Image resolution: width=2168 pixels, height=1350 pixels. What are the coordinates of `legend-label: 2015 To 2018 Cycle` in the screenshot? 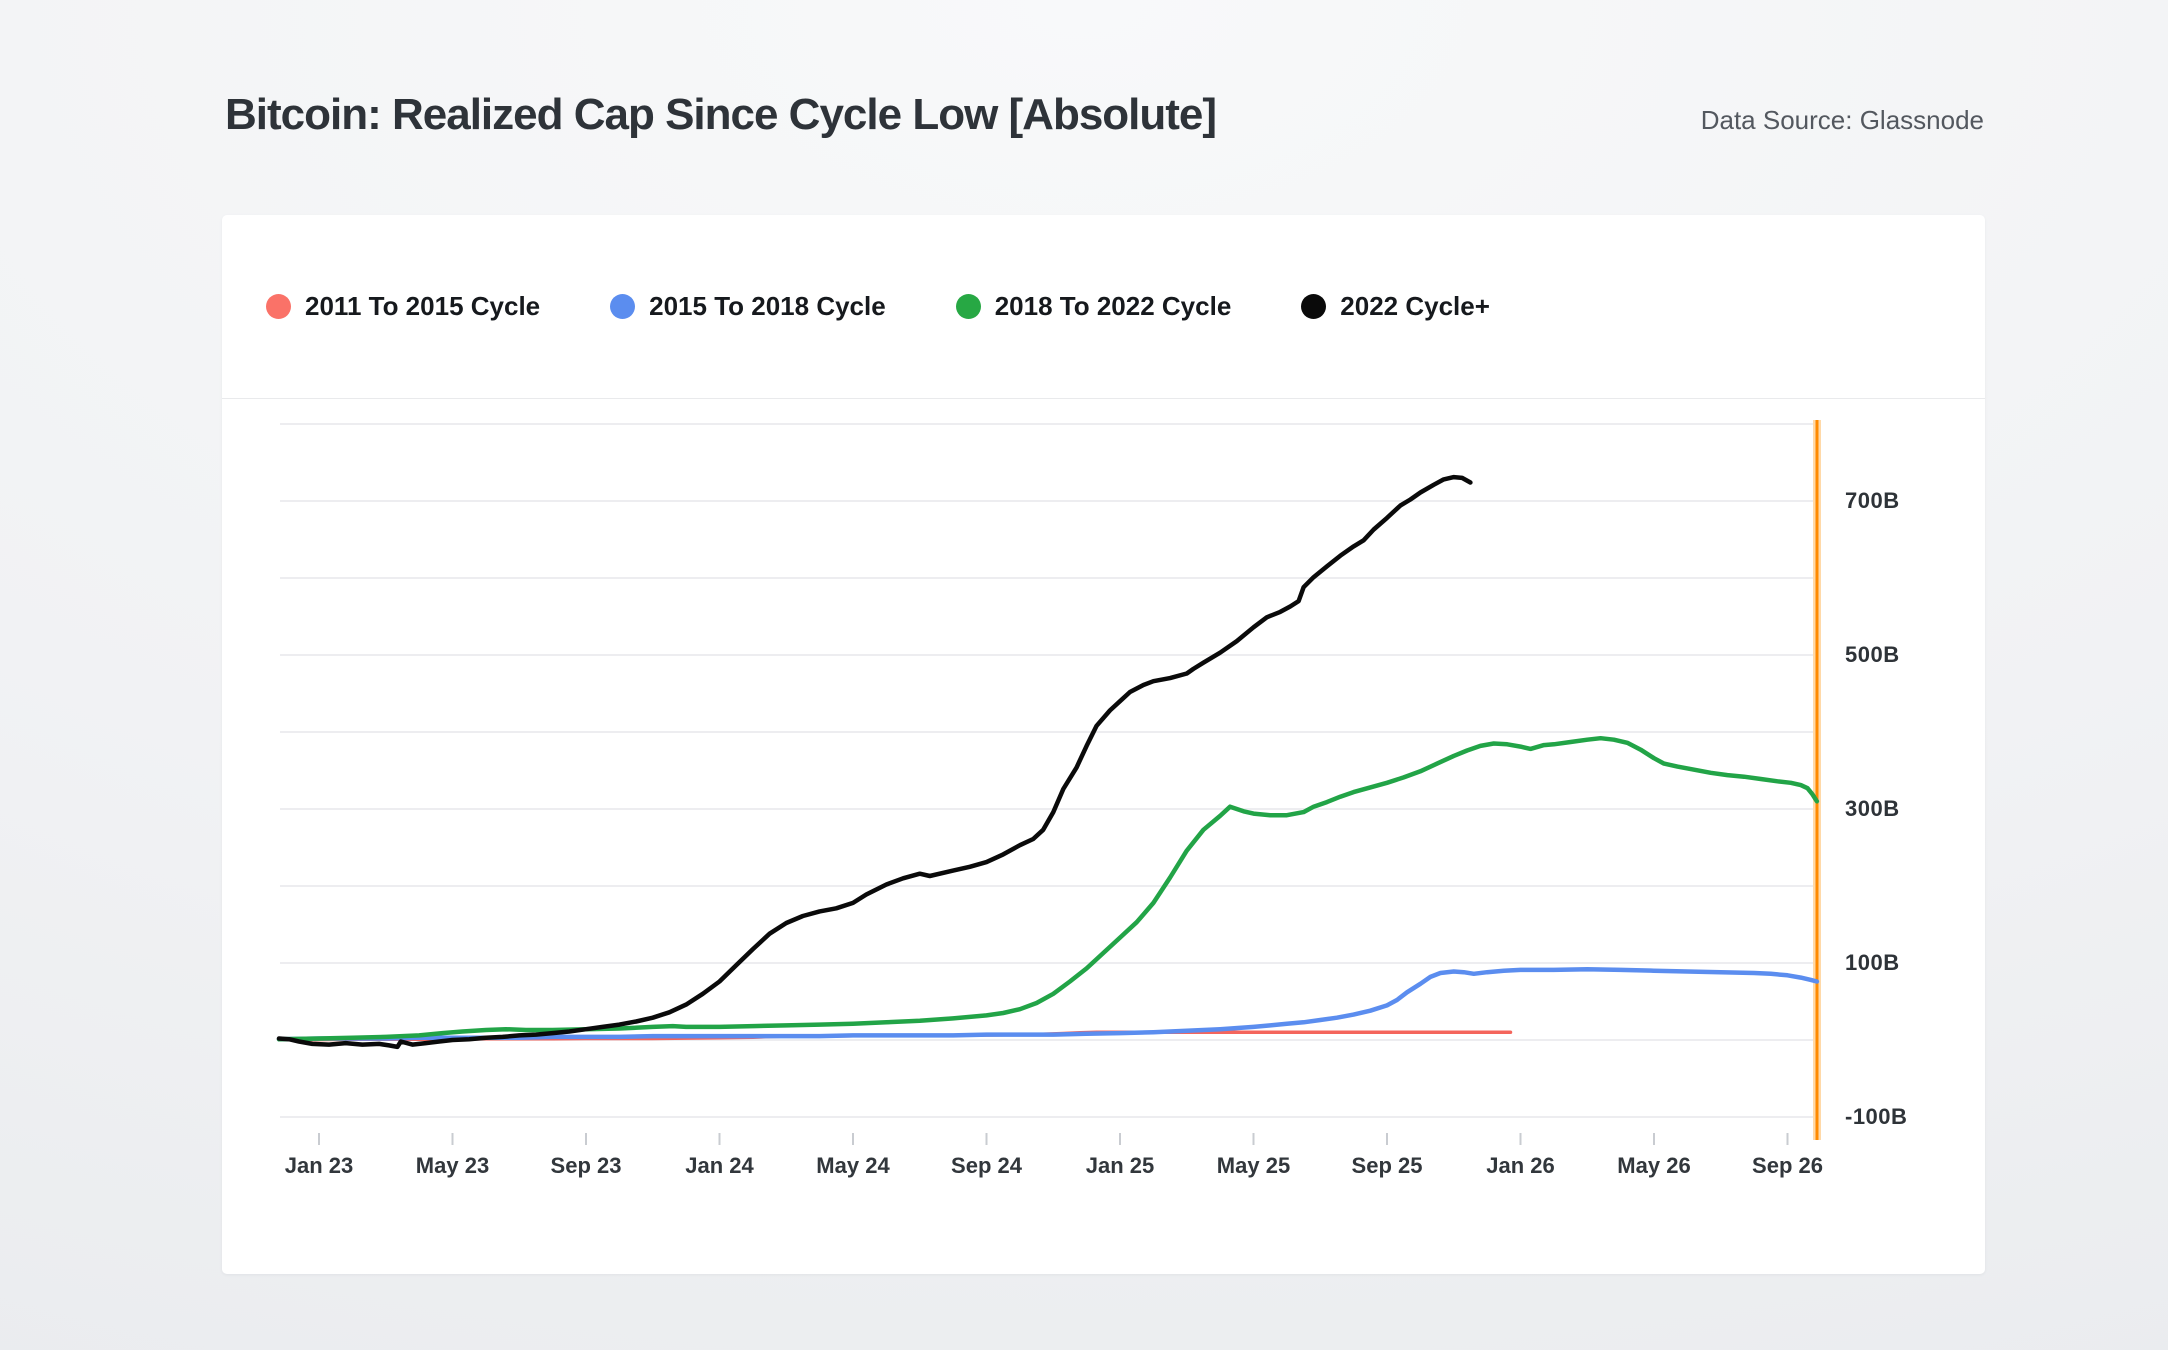 It's located at (767, 306).